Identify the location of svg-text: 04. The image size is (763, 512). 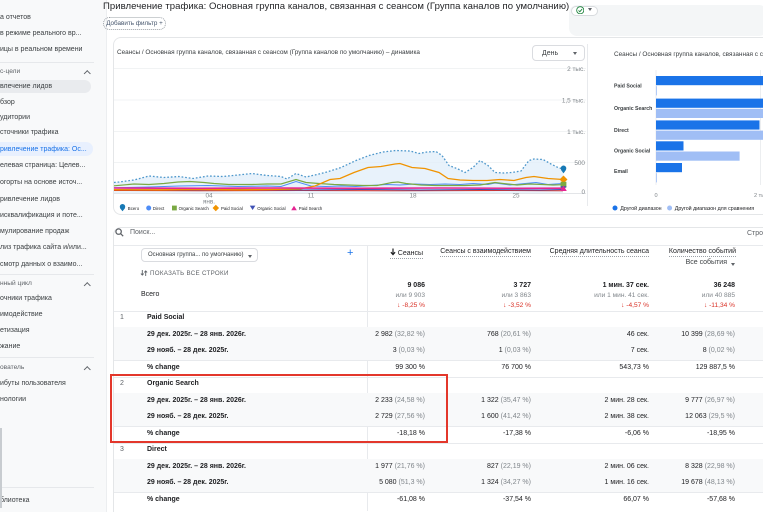
(209, 196).